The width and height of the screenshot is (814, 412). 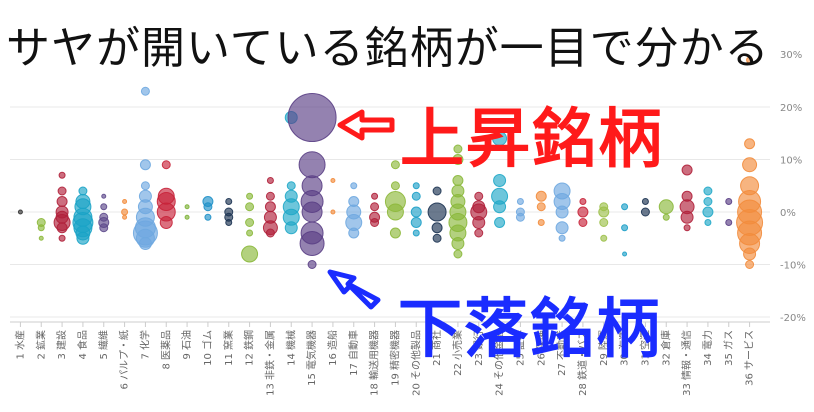 I want to click on x-tick-label: 15 電気機器, so click(x=311, y=358).